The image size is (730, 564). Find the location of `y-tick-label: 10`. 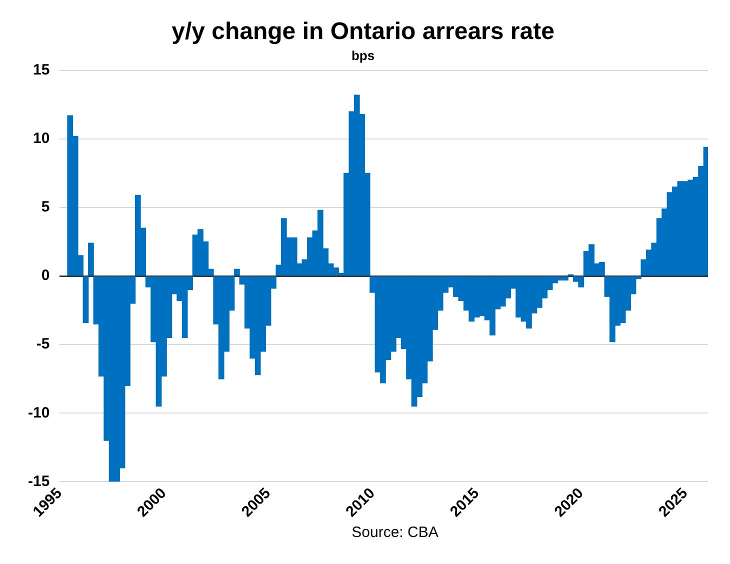

y-tick-label: 10 is located at coordinates (41, 139).